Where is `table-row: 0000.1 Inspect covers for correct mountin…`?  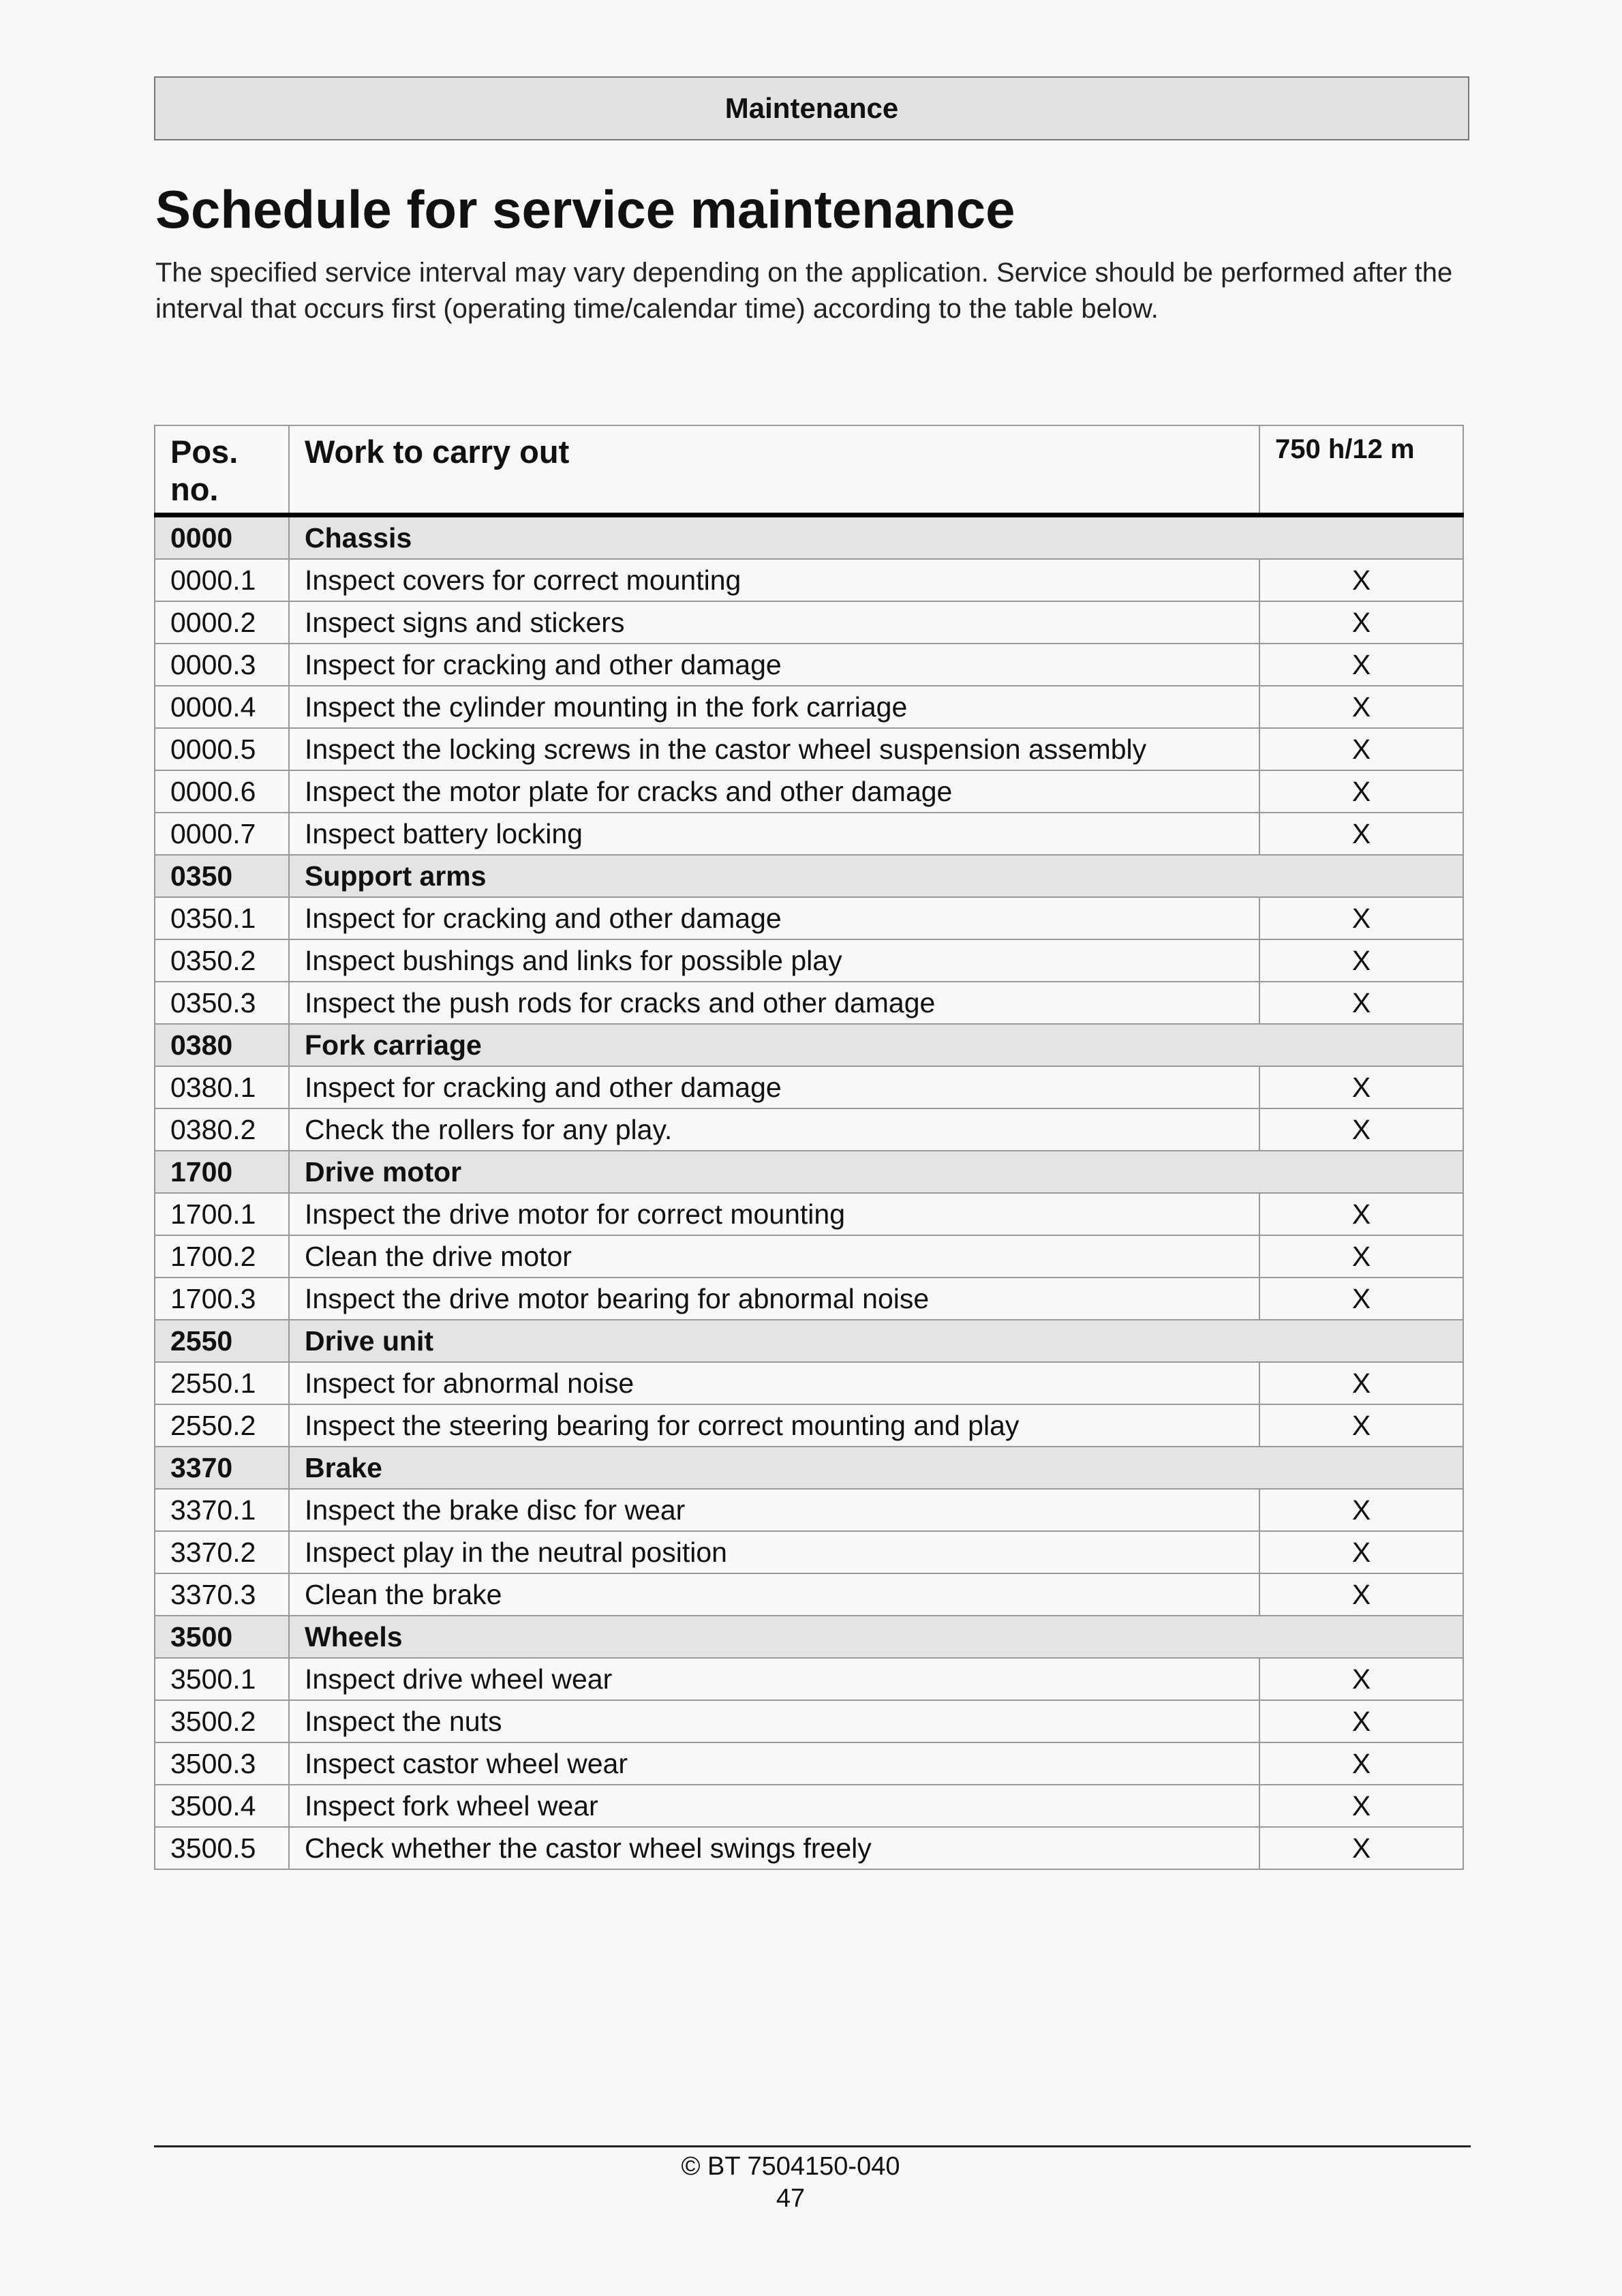 table-row: 0000.1 Inspect covers for correct mountin… is located at coordinates (809, 580).